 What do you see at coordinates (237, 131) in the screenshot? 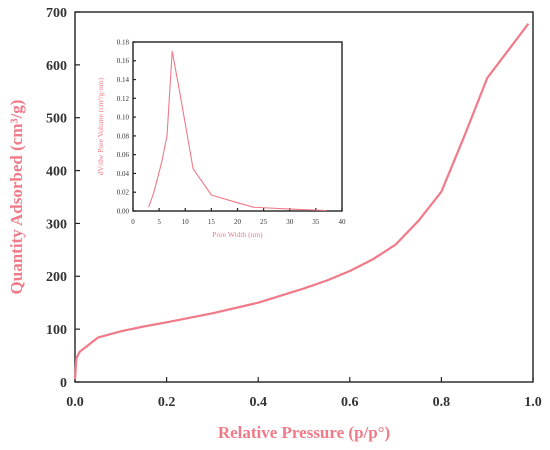
I see `inset-series-line` at bounding box center [237, 131].